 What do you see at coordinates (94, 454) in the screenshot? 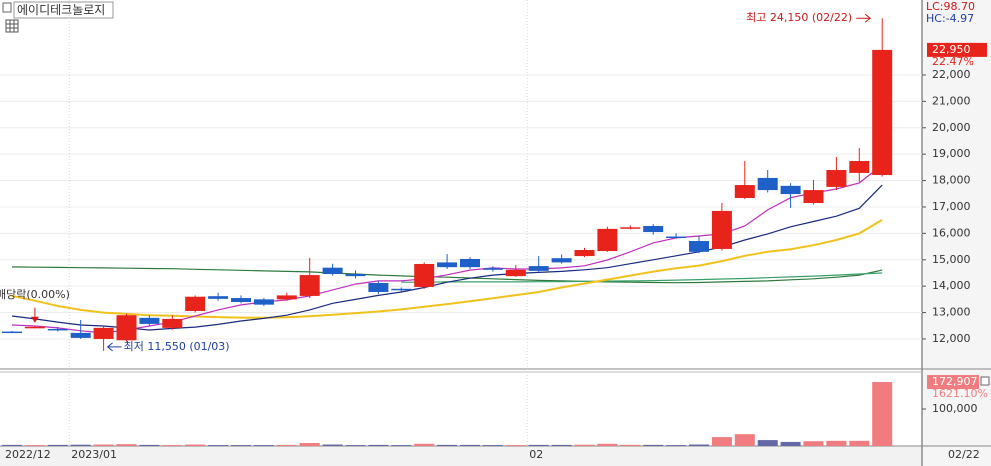
I see `x-tick-label: 2023/01` at bounding box center [94, 454].